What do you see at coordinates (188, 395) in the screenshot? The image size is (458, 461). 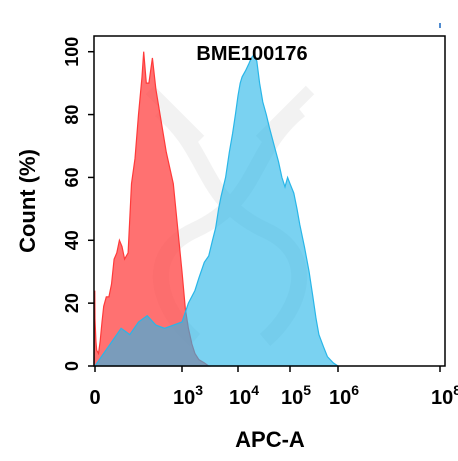 I see `x-tick-label: 10³` at bounding box center [188, 395].